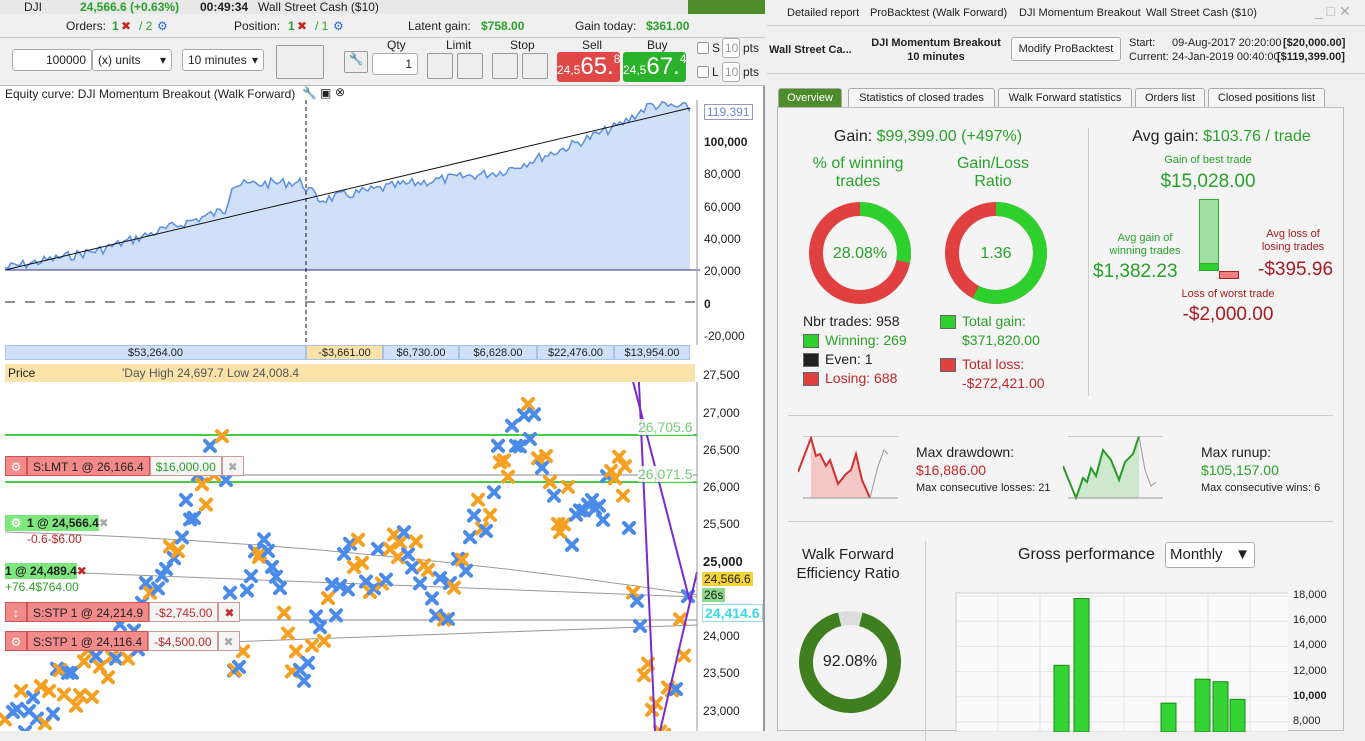 Image resolution: width=1365 pixels, height=741 pixels. I want to click on tab-orders: Orders list, so click(1170, 98).